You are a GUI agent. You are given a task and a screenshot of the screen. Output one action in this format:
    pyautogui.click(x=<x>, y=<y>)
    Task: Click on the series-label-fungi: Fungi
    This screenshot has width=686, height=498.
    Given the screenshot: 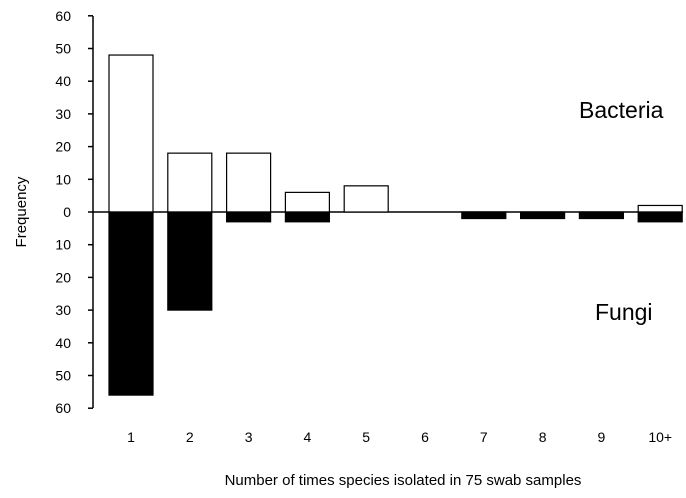 What is the action you would take?
    pyautogui.click(x=624, y=312)
    